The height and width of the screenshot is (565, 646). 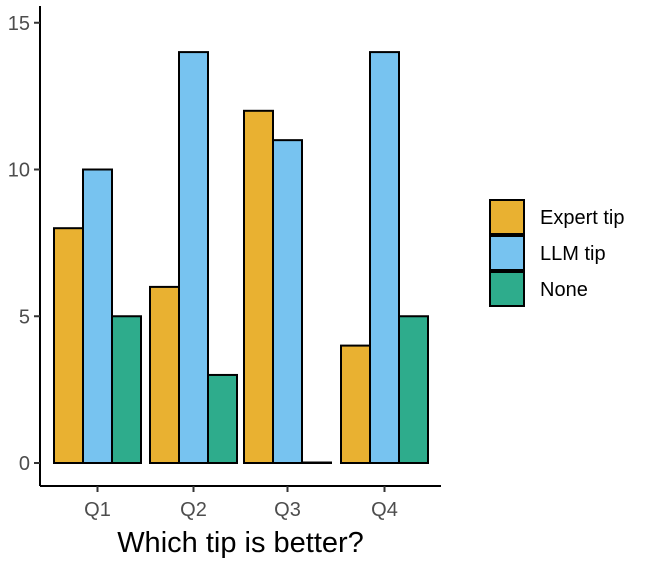 I want to click on bar-q1-llm-tip, so click(x=97, y=316).